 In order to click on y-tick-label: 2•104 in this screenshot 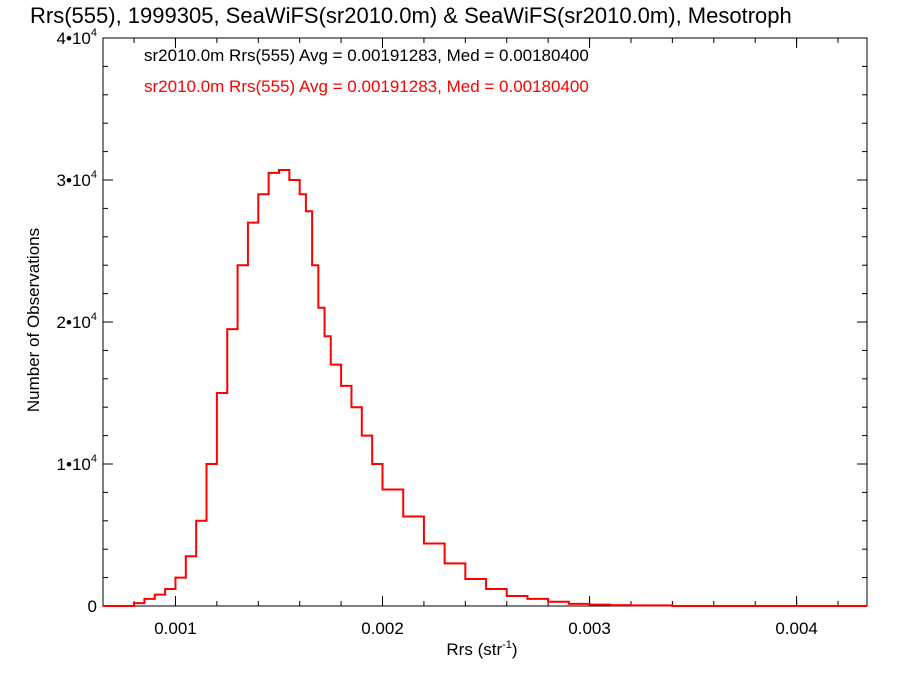, I will do `click(77, 321)`.